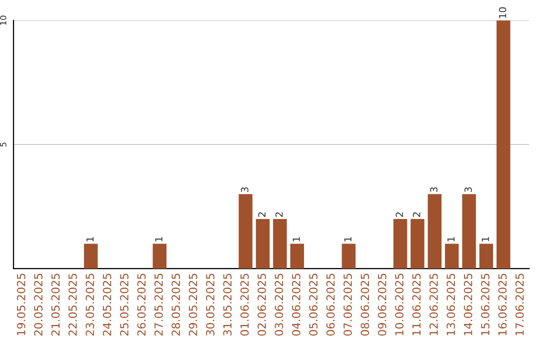 The image size is (540, 340). What do you see at coordinates (433, 305) in the screenshot?
I see `x-tick-label: 12.06.2025` at bounding box center [433, 305].